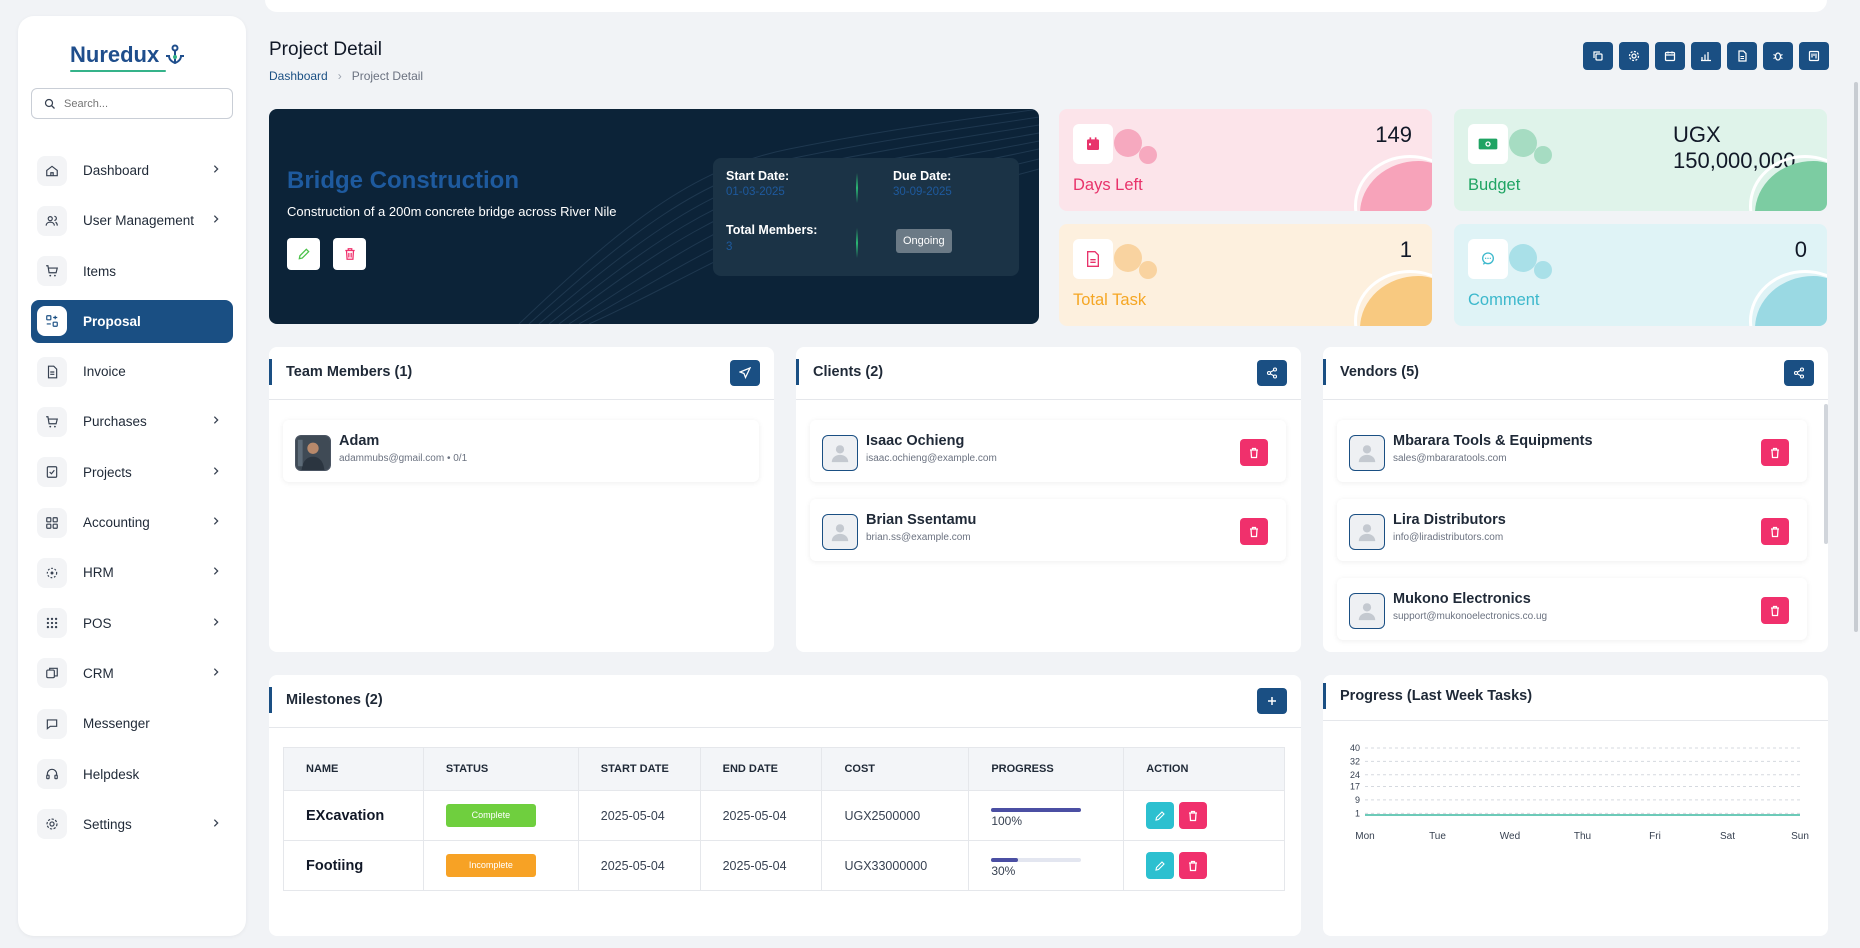 The height and width of the screenshot is (948, 1860). I want to click on project-status-badge: Ongoing, so click(924, 241).